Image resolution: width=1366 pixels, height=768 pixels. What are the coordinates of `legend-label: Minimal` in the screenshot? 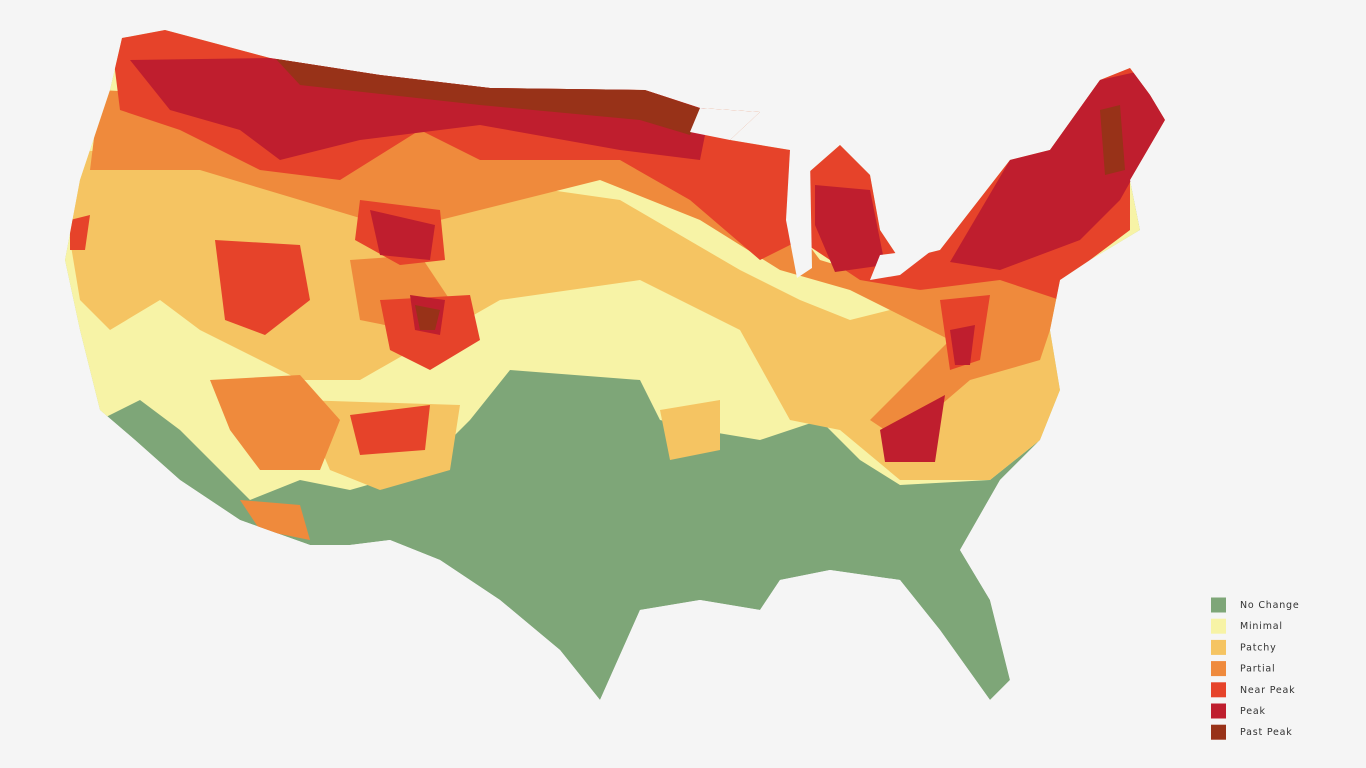 It's located at (1261, 626).